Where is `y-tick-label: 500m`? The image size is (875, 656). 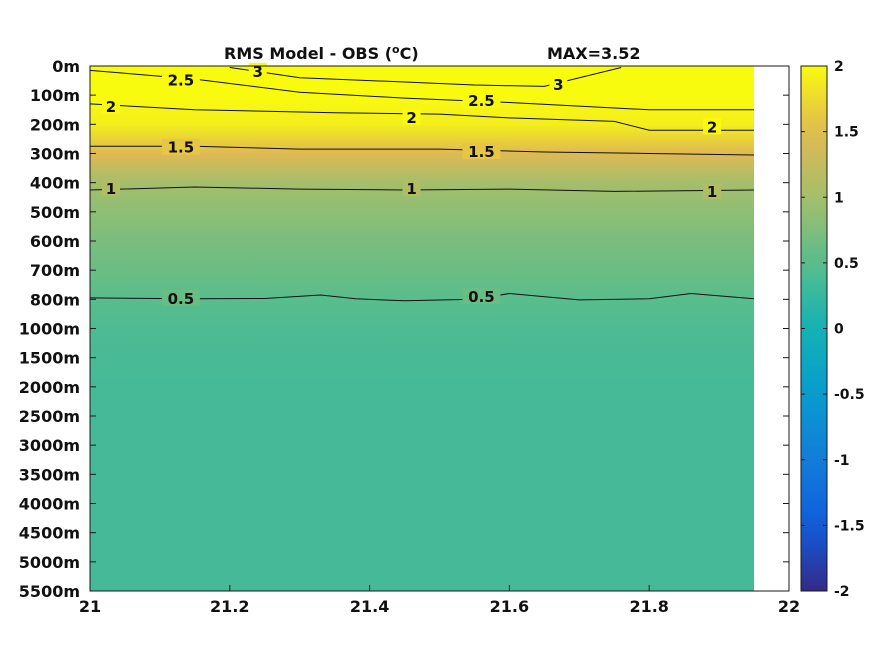
y-tick-label: 500m is located at coordinates (55, 212).